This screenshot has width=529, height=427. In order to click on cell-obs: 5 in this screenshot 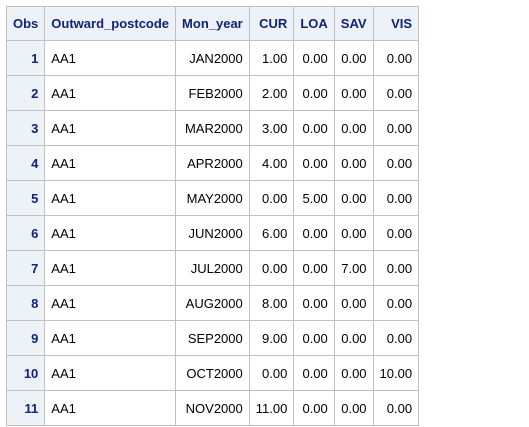, I will do `click(26, 198)`.